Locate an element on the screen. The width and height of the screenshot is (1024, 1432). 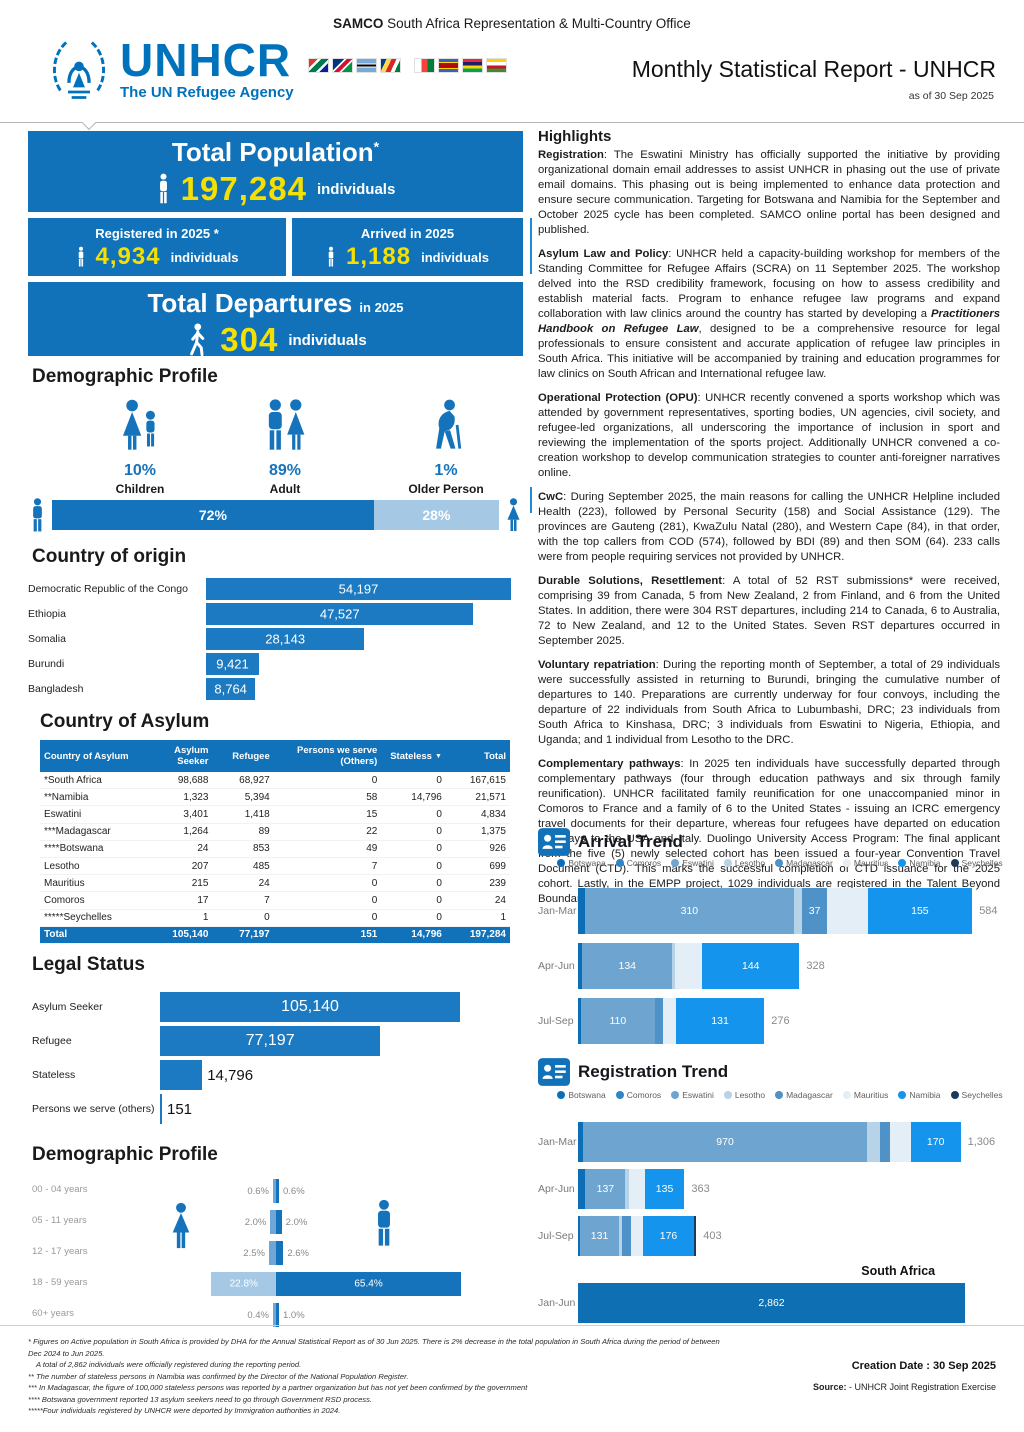
segment-namibia: 135 is located at coordinates (664, 1189).